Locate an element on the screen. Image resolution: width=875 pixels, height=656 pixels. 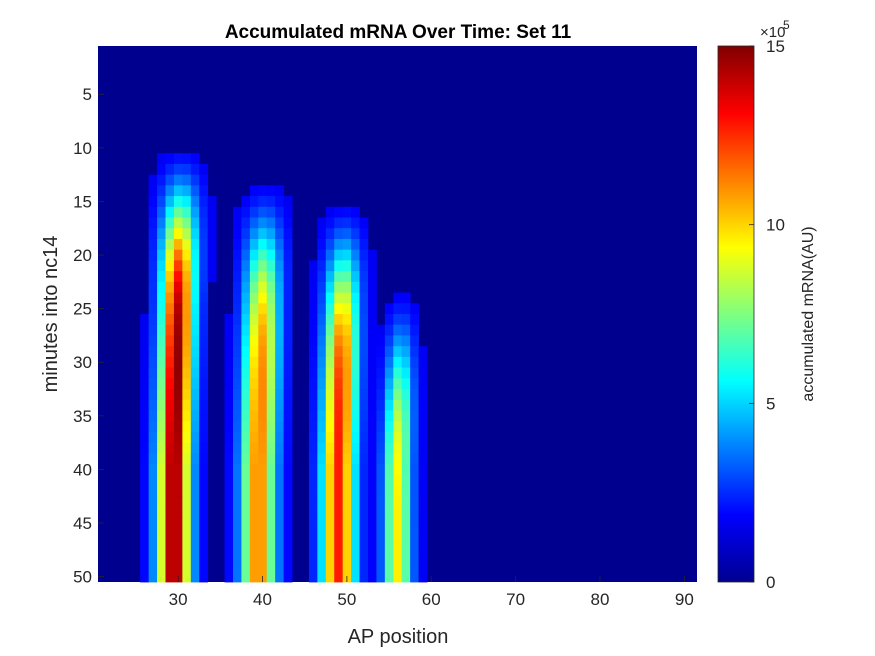
y-axis-ticks: 5 10 15 20 25 30 35 40 45 50 is located at coordinates (88, 336).